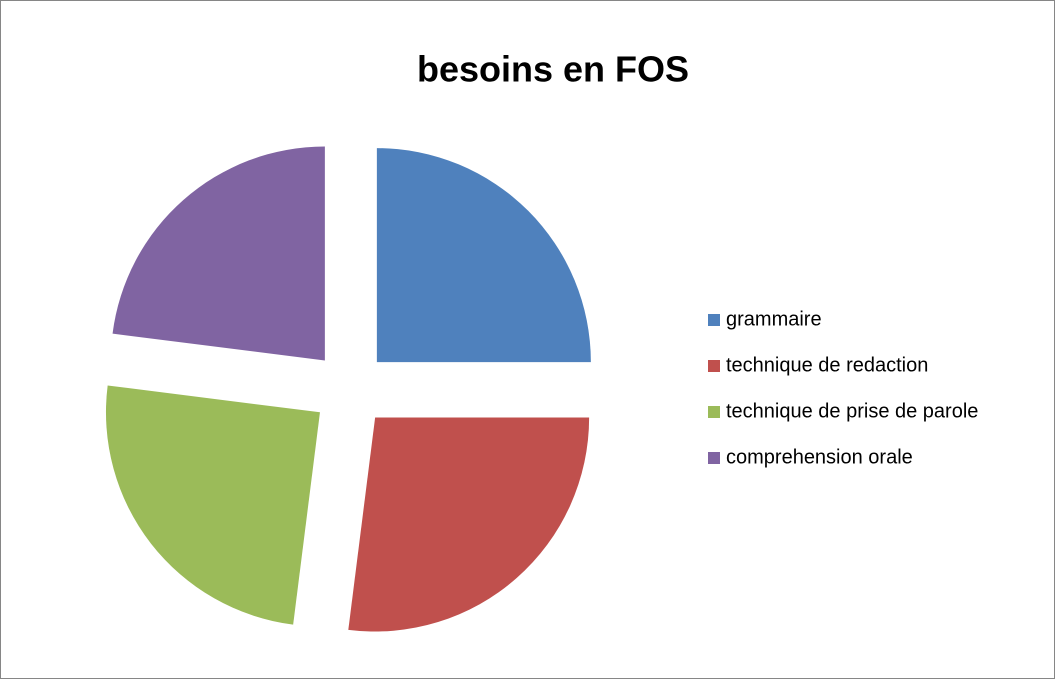 The height and width of the screenshot is (679, 1055). I want to click on legend-label: comprehension orale, so click(819, 457).